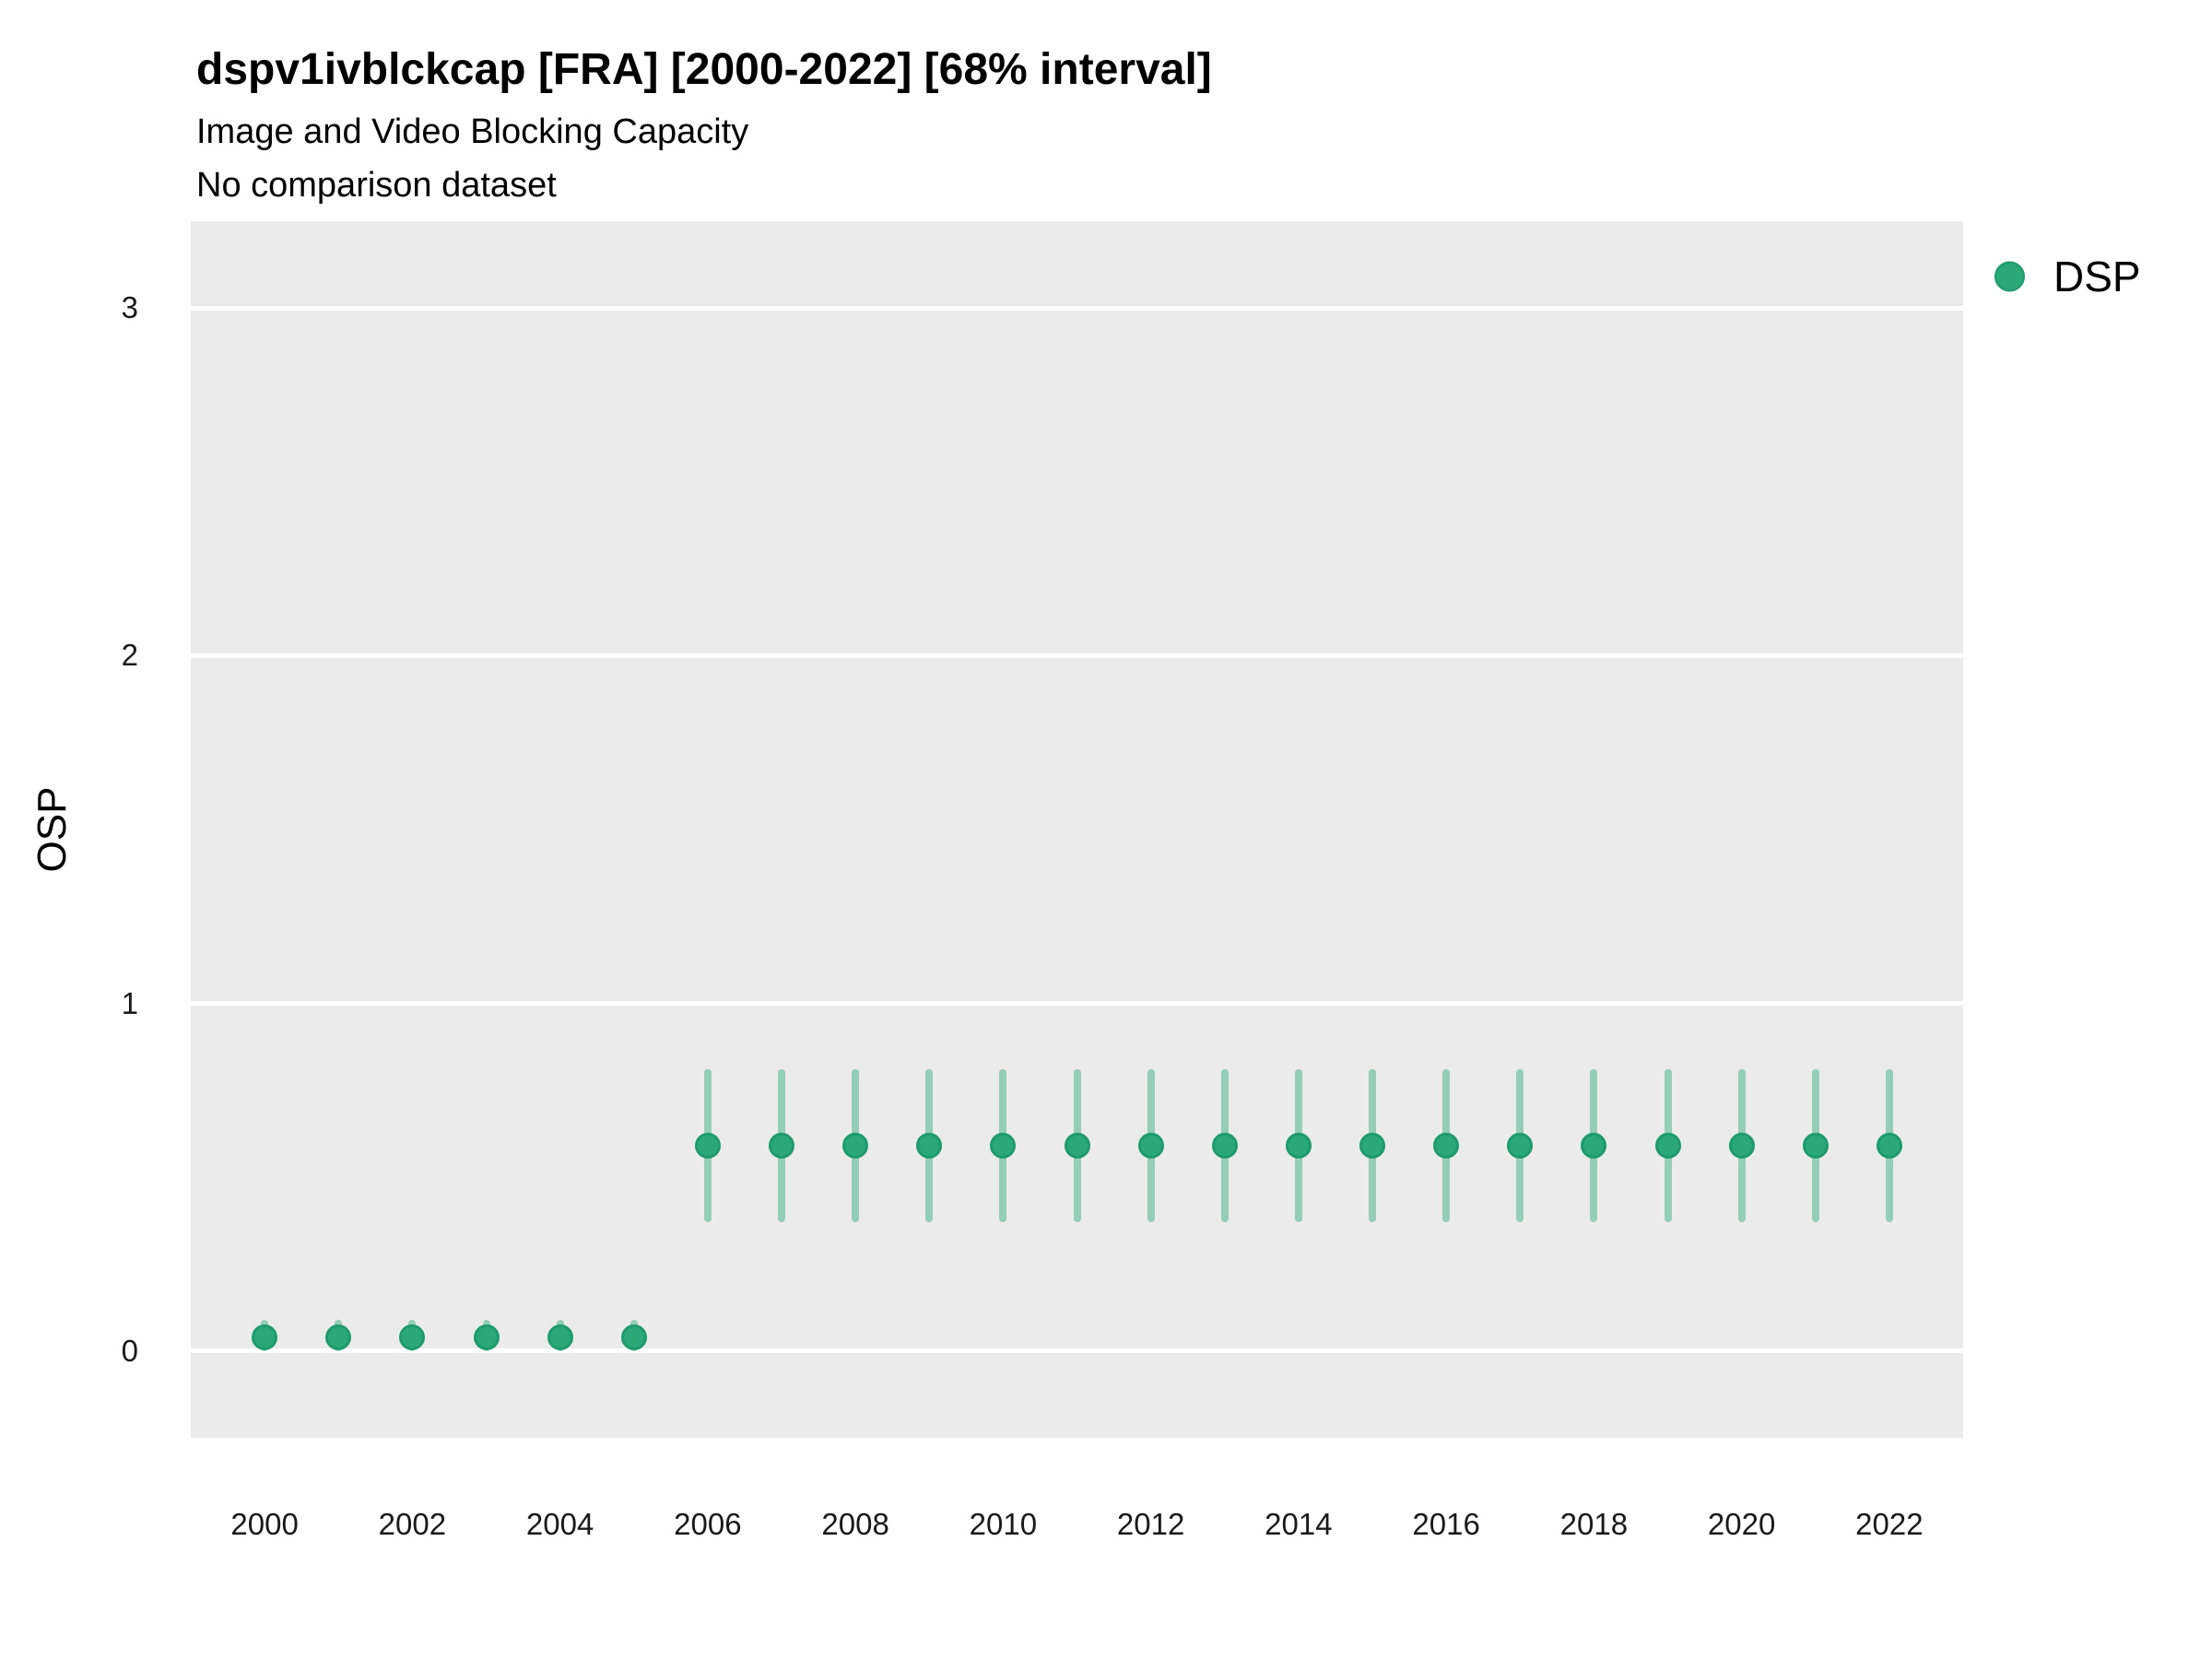  Describe the element at coordinates (1667, 1146) in the screenshot. I see `data-point-2019` at that location.